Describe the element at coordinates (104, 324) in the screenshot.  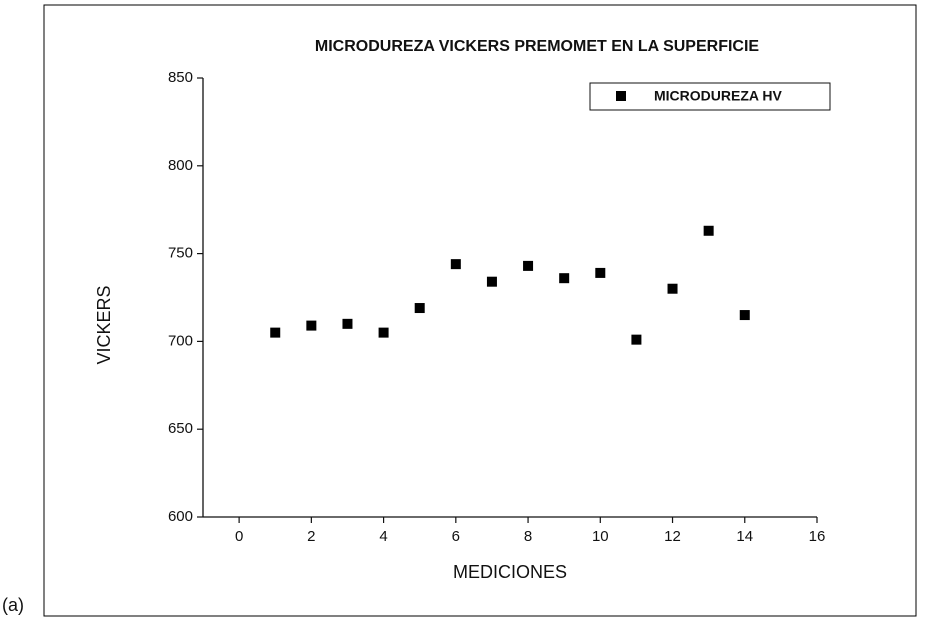
I see `y-axis-label: VICKERS` at that location.